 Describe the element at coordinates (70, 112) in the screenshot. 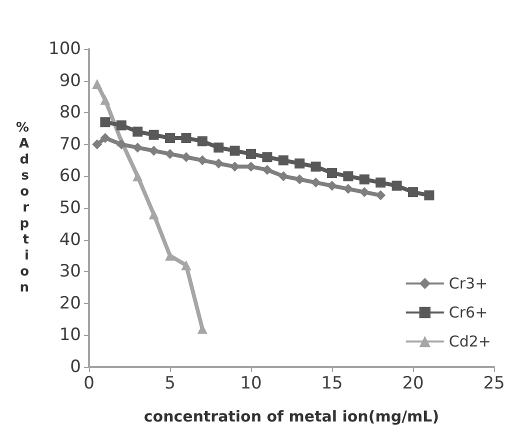

I see `y-tick-label: 80` at that location.